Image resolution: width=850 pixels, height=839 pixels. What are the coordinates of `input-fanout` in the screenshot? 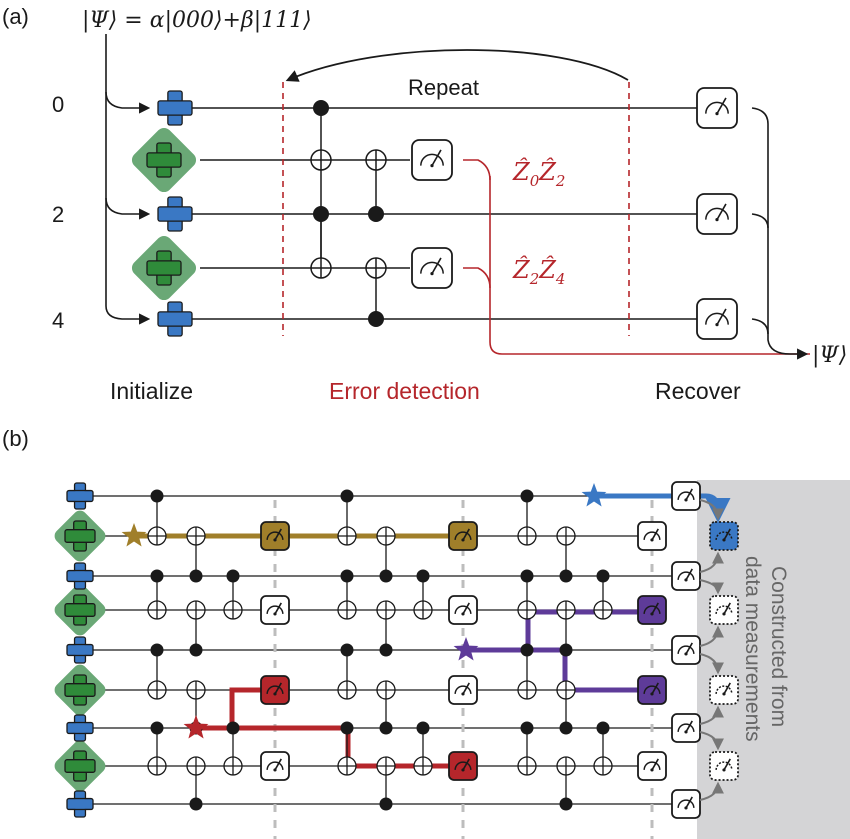 It's located at (128, 179).